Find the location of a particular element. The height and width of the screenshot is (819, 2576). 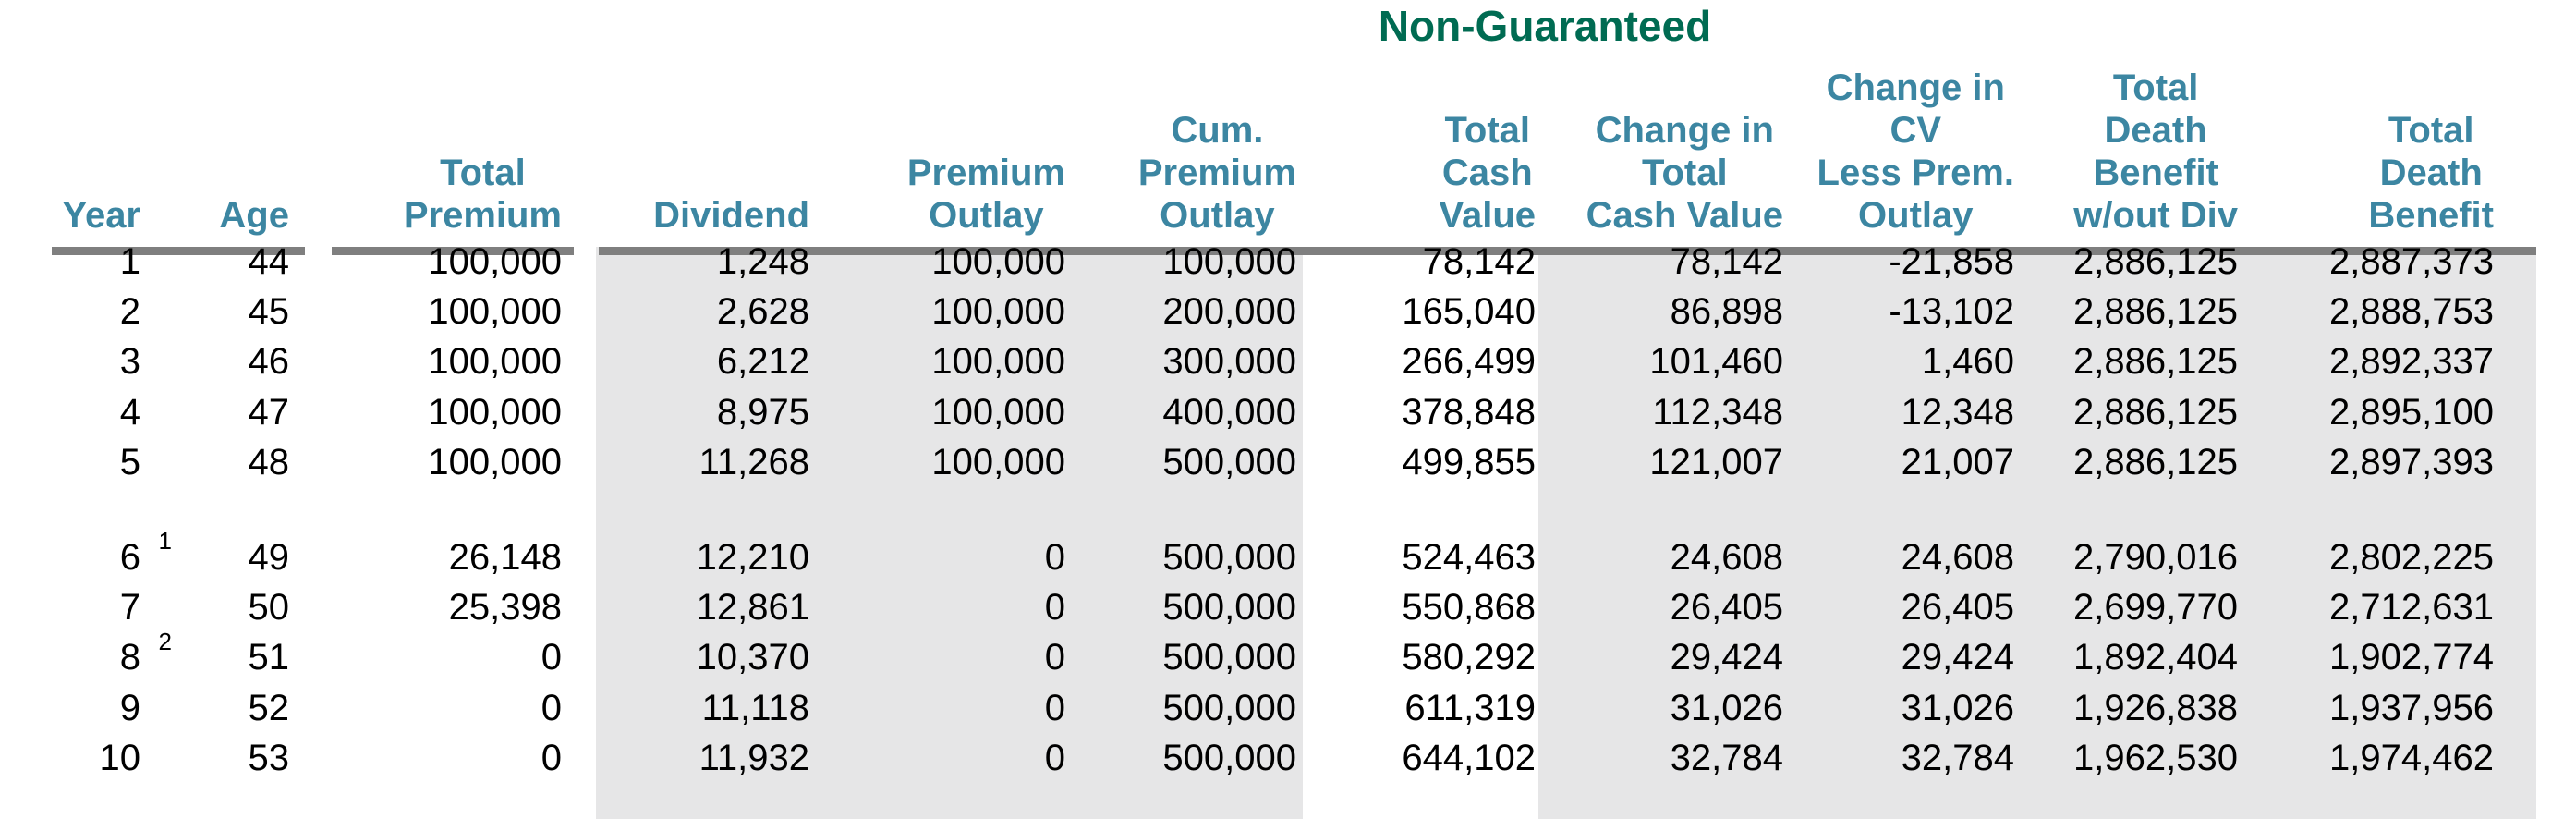

cell-year: 10 is located at coordinates (120, 758).